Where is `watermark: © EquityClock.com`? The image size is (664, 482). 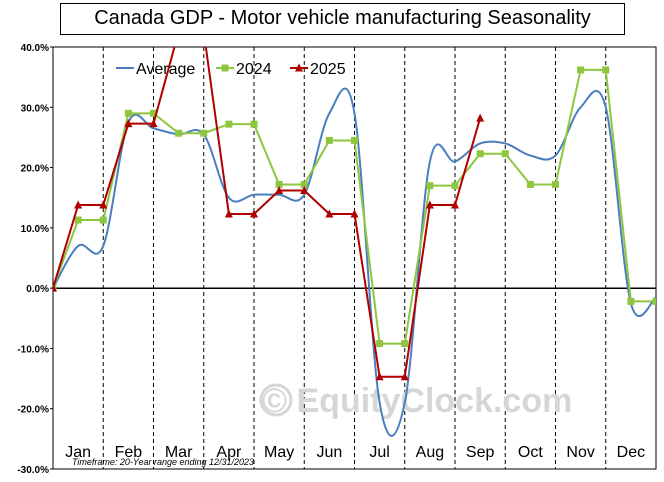
watermark: © EquityClock.com is located at coordinates (415, 401).